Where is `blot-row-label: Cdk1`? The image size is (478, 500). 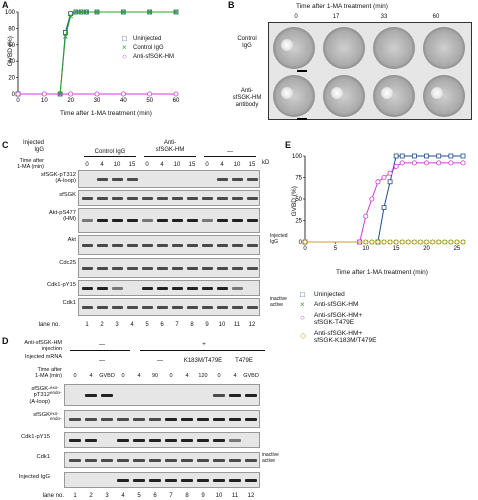
blot-row-label: Cdk1 is located at coordinates (69, 303).